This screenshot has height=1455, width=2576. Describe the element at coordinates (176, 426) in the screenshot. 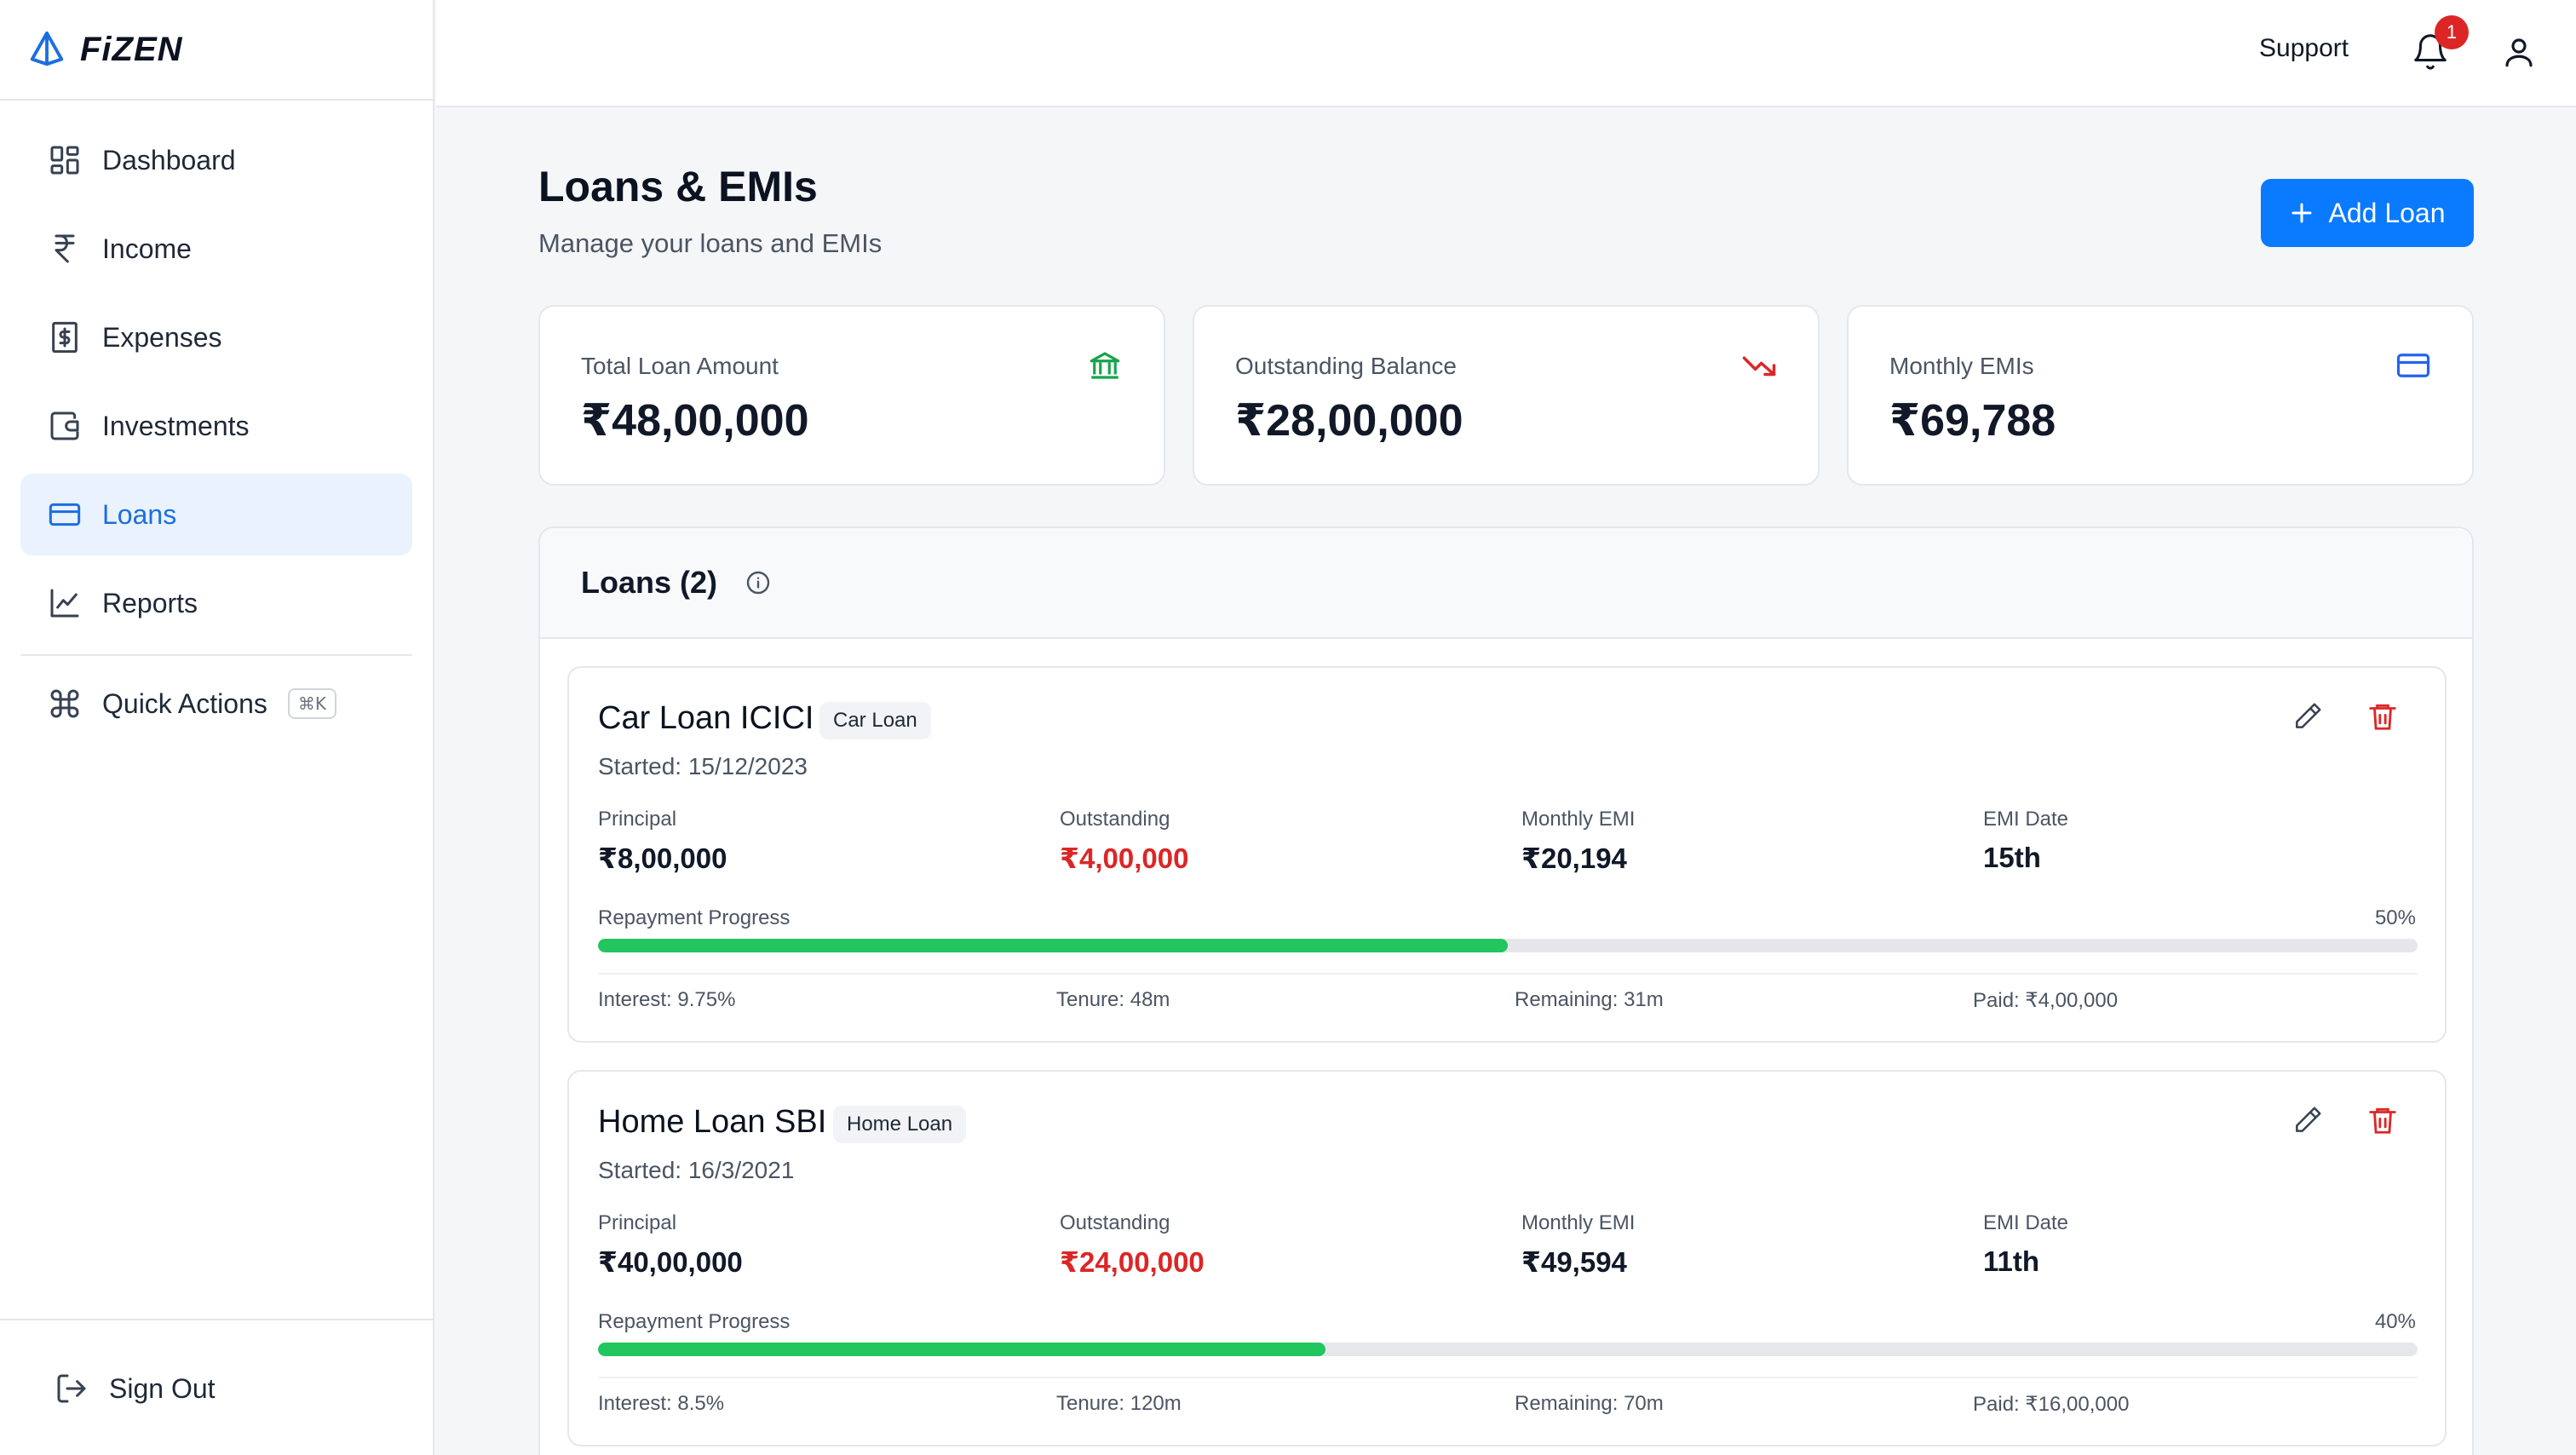

I see `sidebar-item-label: Investments` at that location.